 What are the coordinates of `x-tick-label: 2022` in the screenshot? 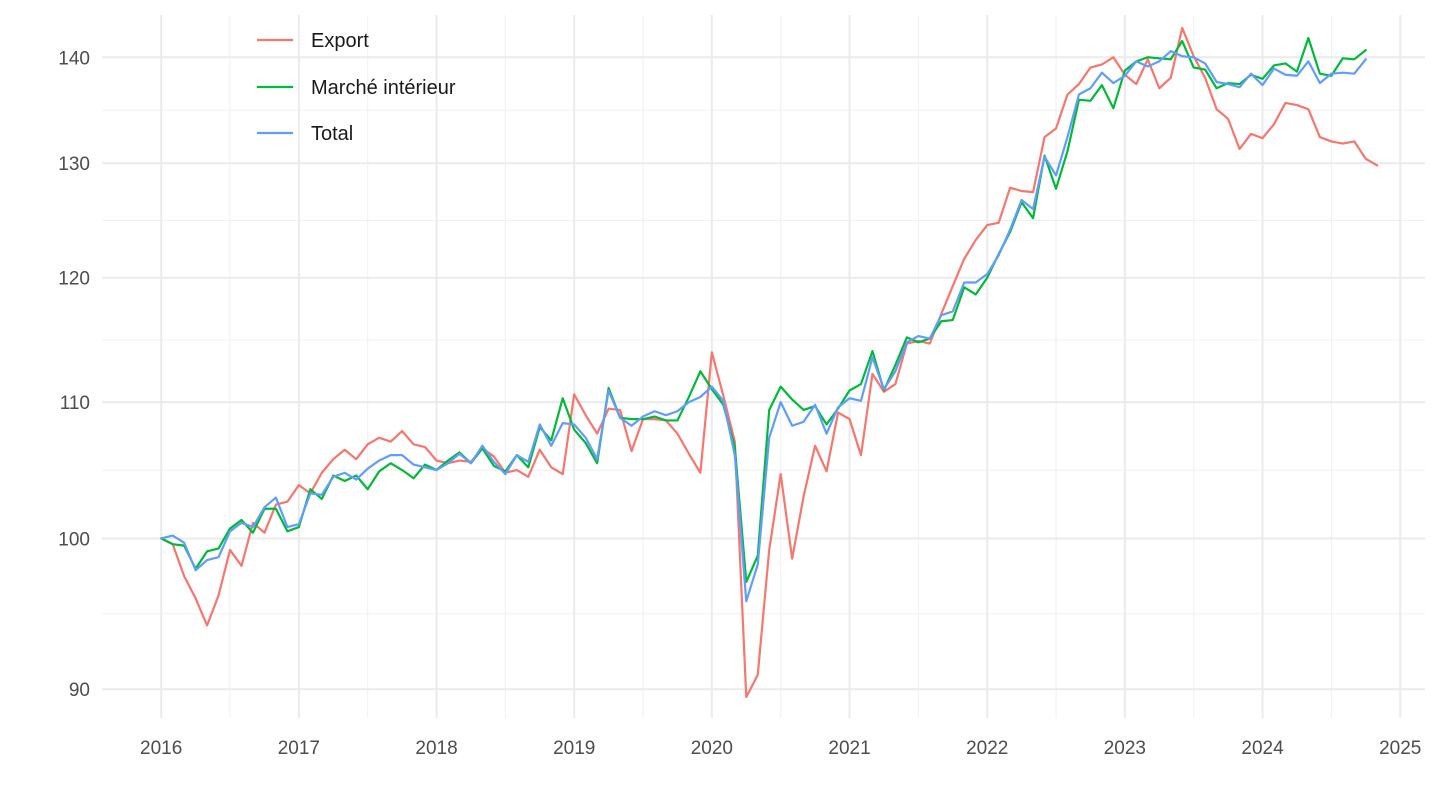 It's located at (987, 748).